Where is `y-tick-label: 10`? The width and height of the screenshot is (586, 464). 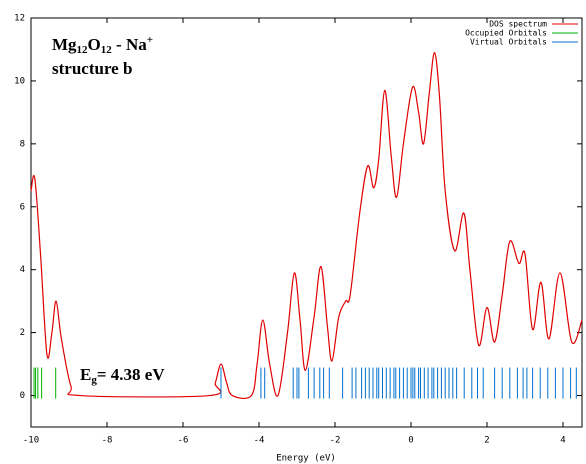
y-tick-label: 10 is located at coordinates (19, 81).